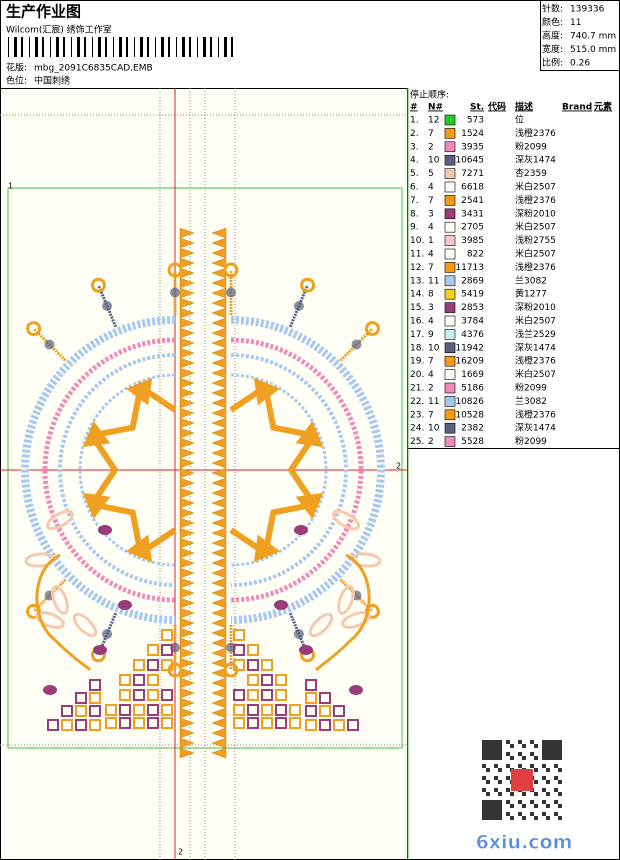  What do you see at coordinates (472, 375) in the screenshot?
I see `stitch-count: 1669` at bounding box center [472, 375].